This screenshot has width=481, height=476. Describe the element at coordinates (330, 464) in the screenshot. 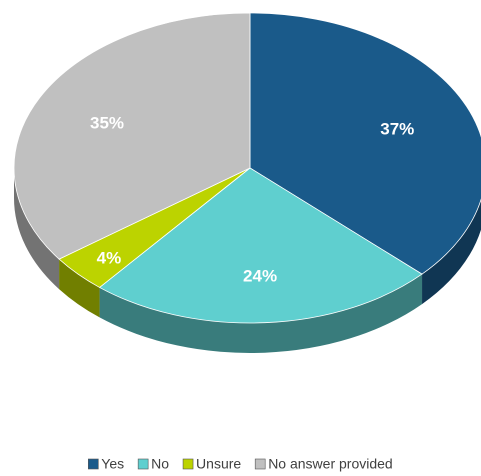

I see `legend-label: No answer provided` at that location.